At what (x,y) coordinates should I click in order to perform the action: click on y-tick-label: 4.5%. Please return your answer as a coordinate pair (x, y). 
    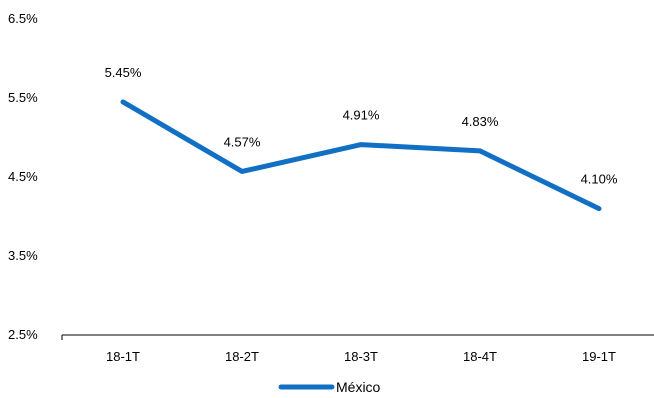
    Looking at the image, I should click on (23, 176).